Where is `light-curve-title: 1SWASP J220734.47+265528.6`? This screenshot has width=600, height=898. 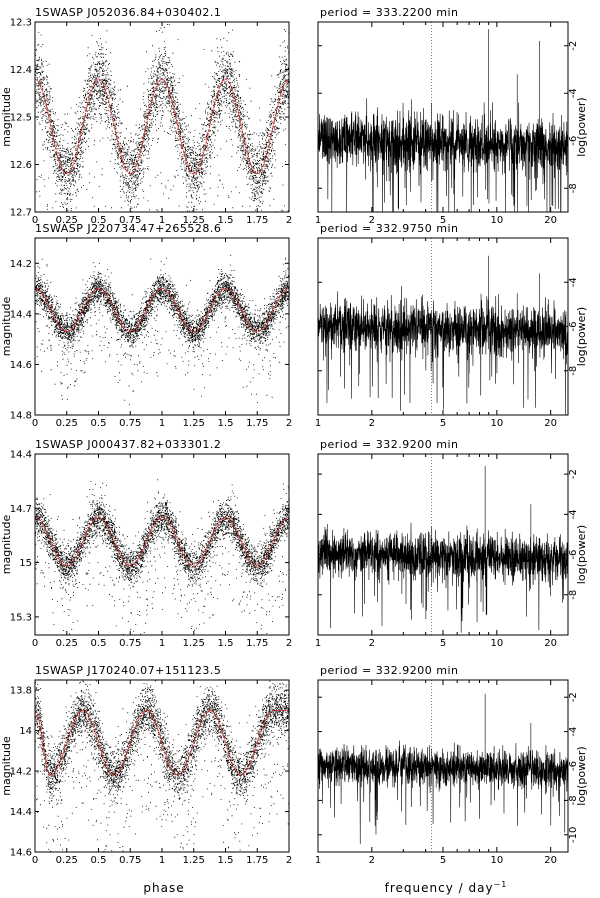 light-curve-title: 1SWASP J220734.47+265528.6 is located at coordinates (128, 228).